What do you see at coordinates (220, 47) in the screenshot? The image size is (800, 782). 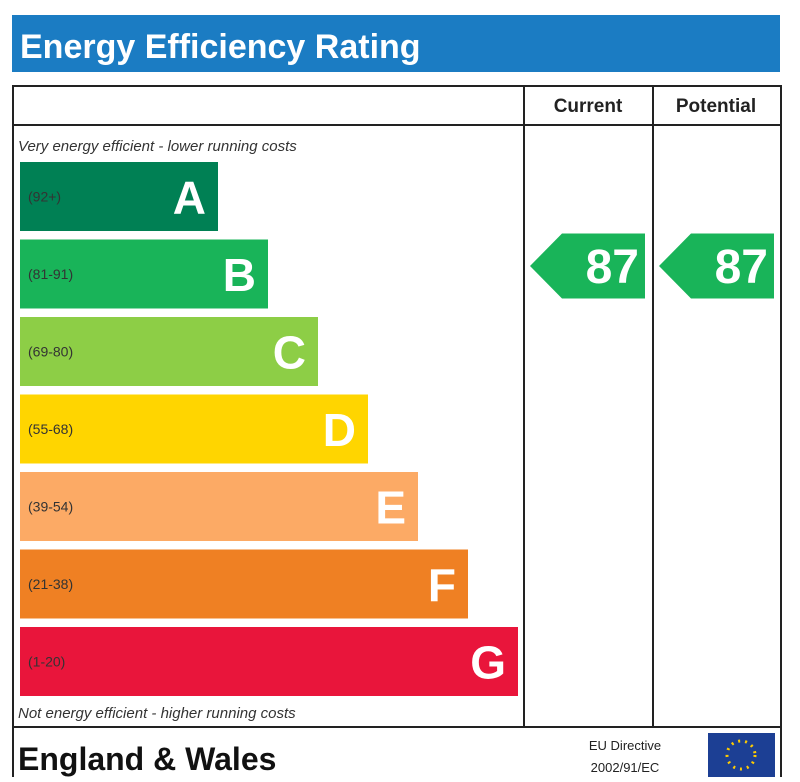 I see `title: Energy Efficiency Rating` at bounding box center [220, 47].